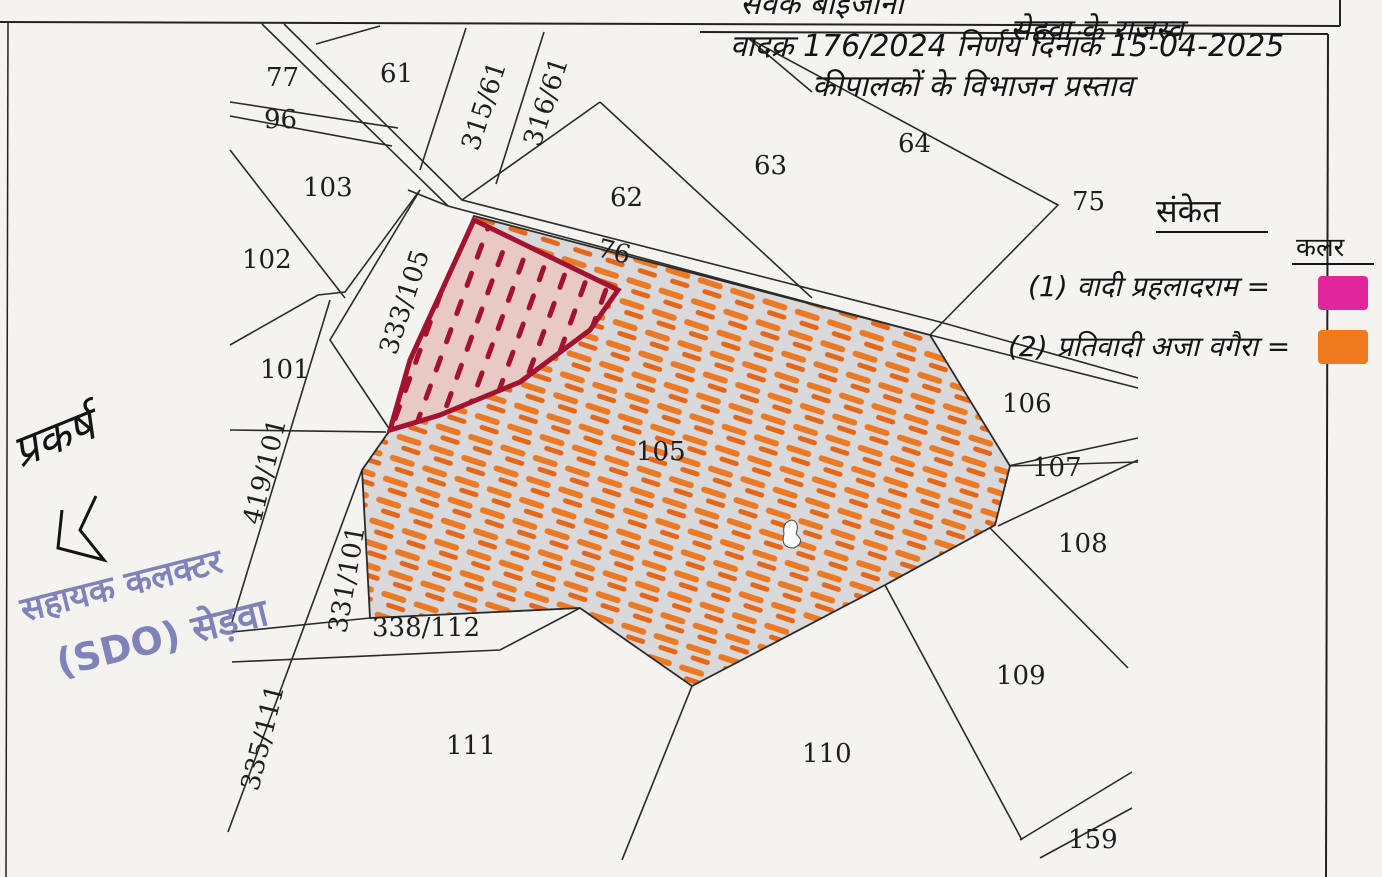 The width and height of the screenshot is (1382, 877). Describe the element at coordinates (265, 472) in the screenshot. I see `plot-label-419-101: 419/101` at that location.